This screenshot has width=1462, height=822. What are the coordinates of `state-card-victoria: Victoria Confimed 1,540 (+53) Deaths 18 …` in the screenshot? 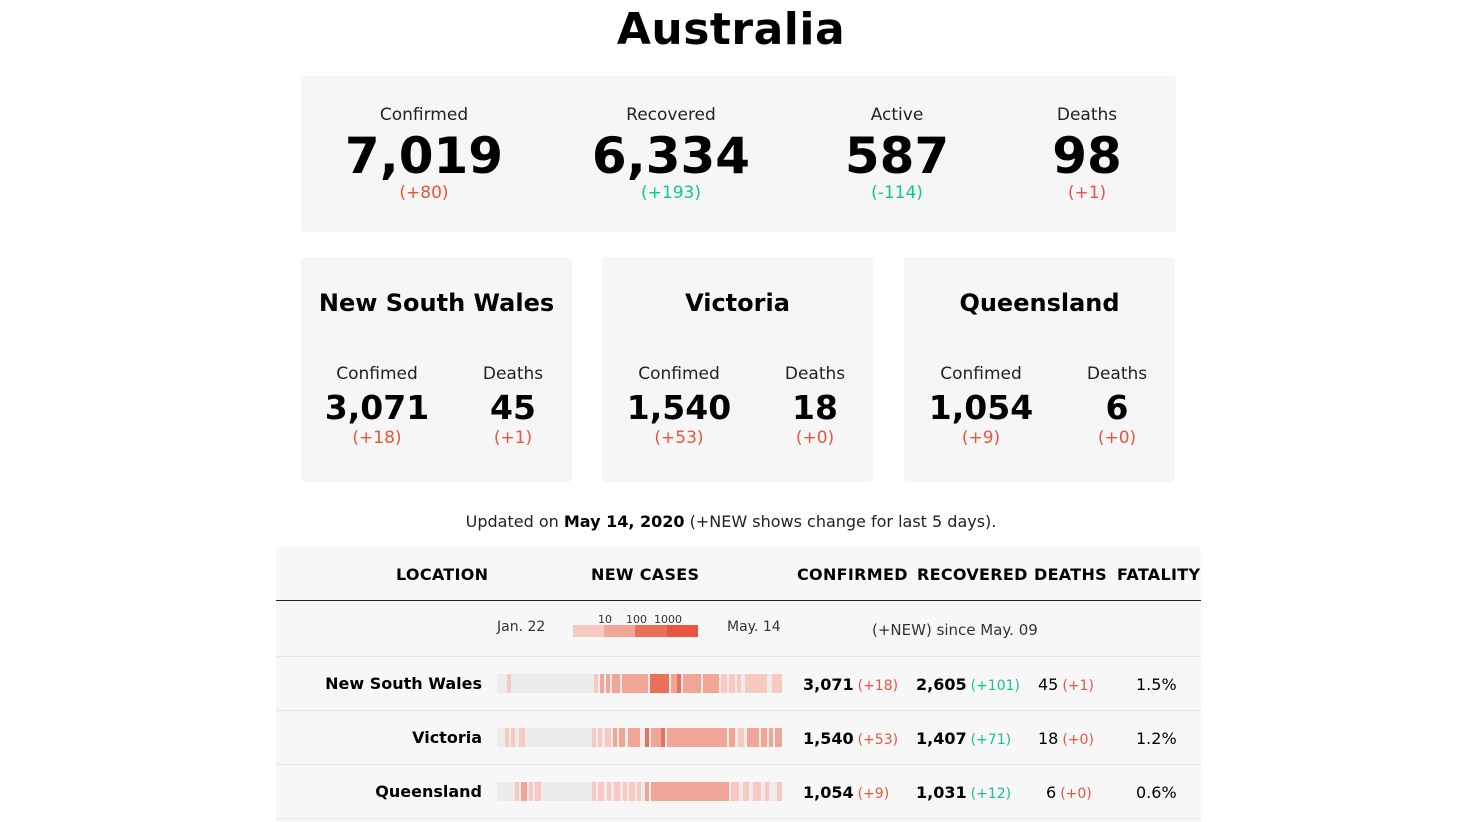 It's located at (737, 369).